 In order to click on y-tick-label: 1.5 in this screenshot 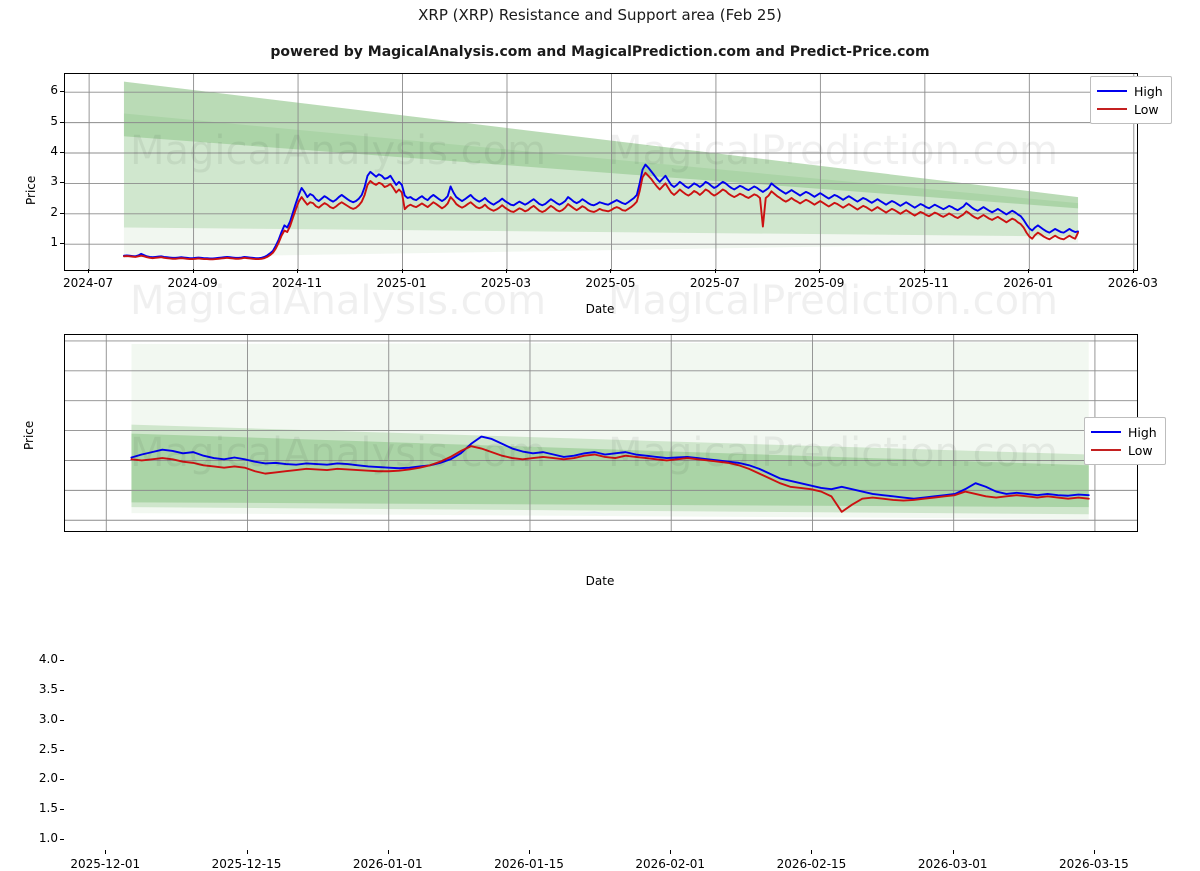, I will do `click(48, 808)`.